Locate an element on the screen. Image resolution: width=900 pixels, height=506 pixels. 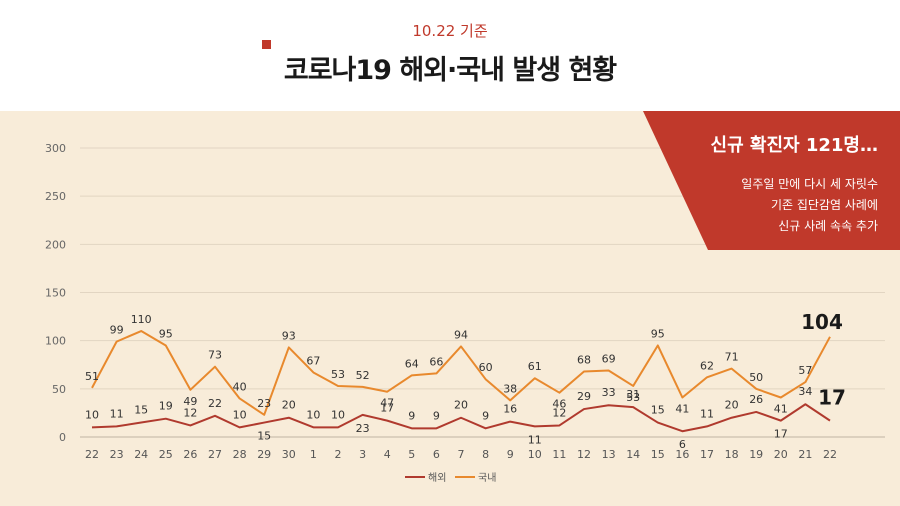
data-label-domestic: 38 is located at coordinates (510, 388).